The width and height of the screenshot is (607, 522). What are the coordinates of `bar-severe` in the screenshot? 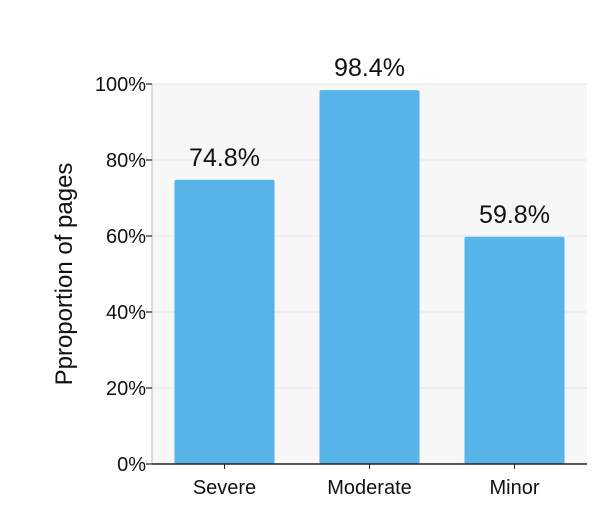 It's located at (224, 321).